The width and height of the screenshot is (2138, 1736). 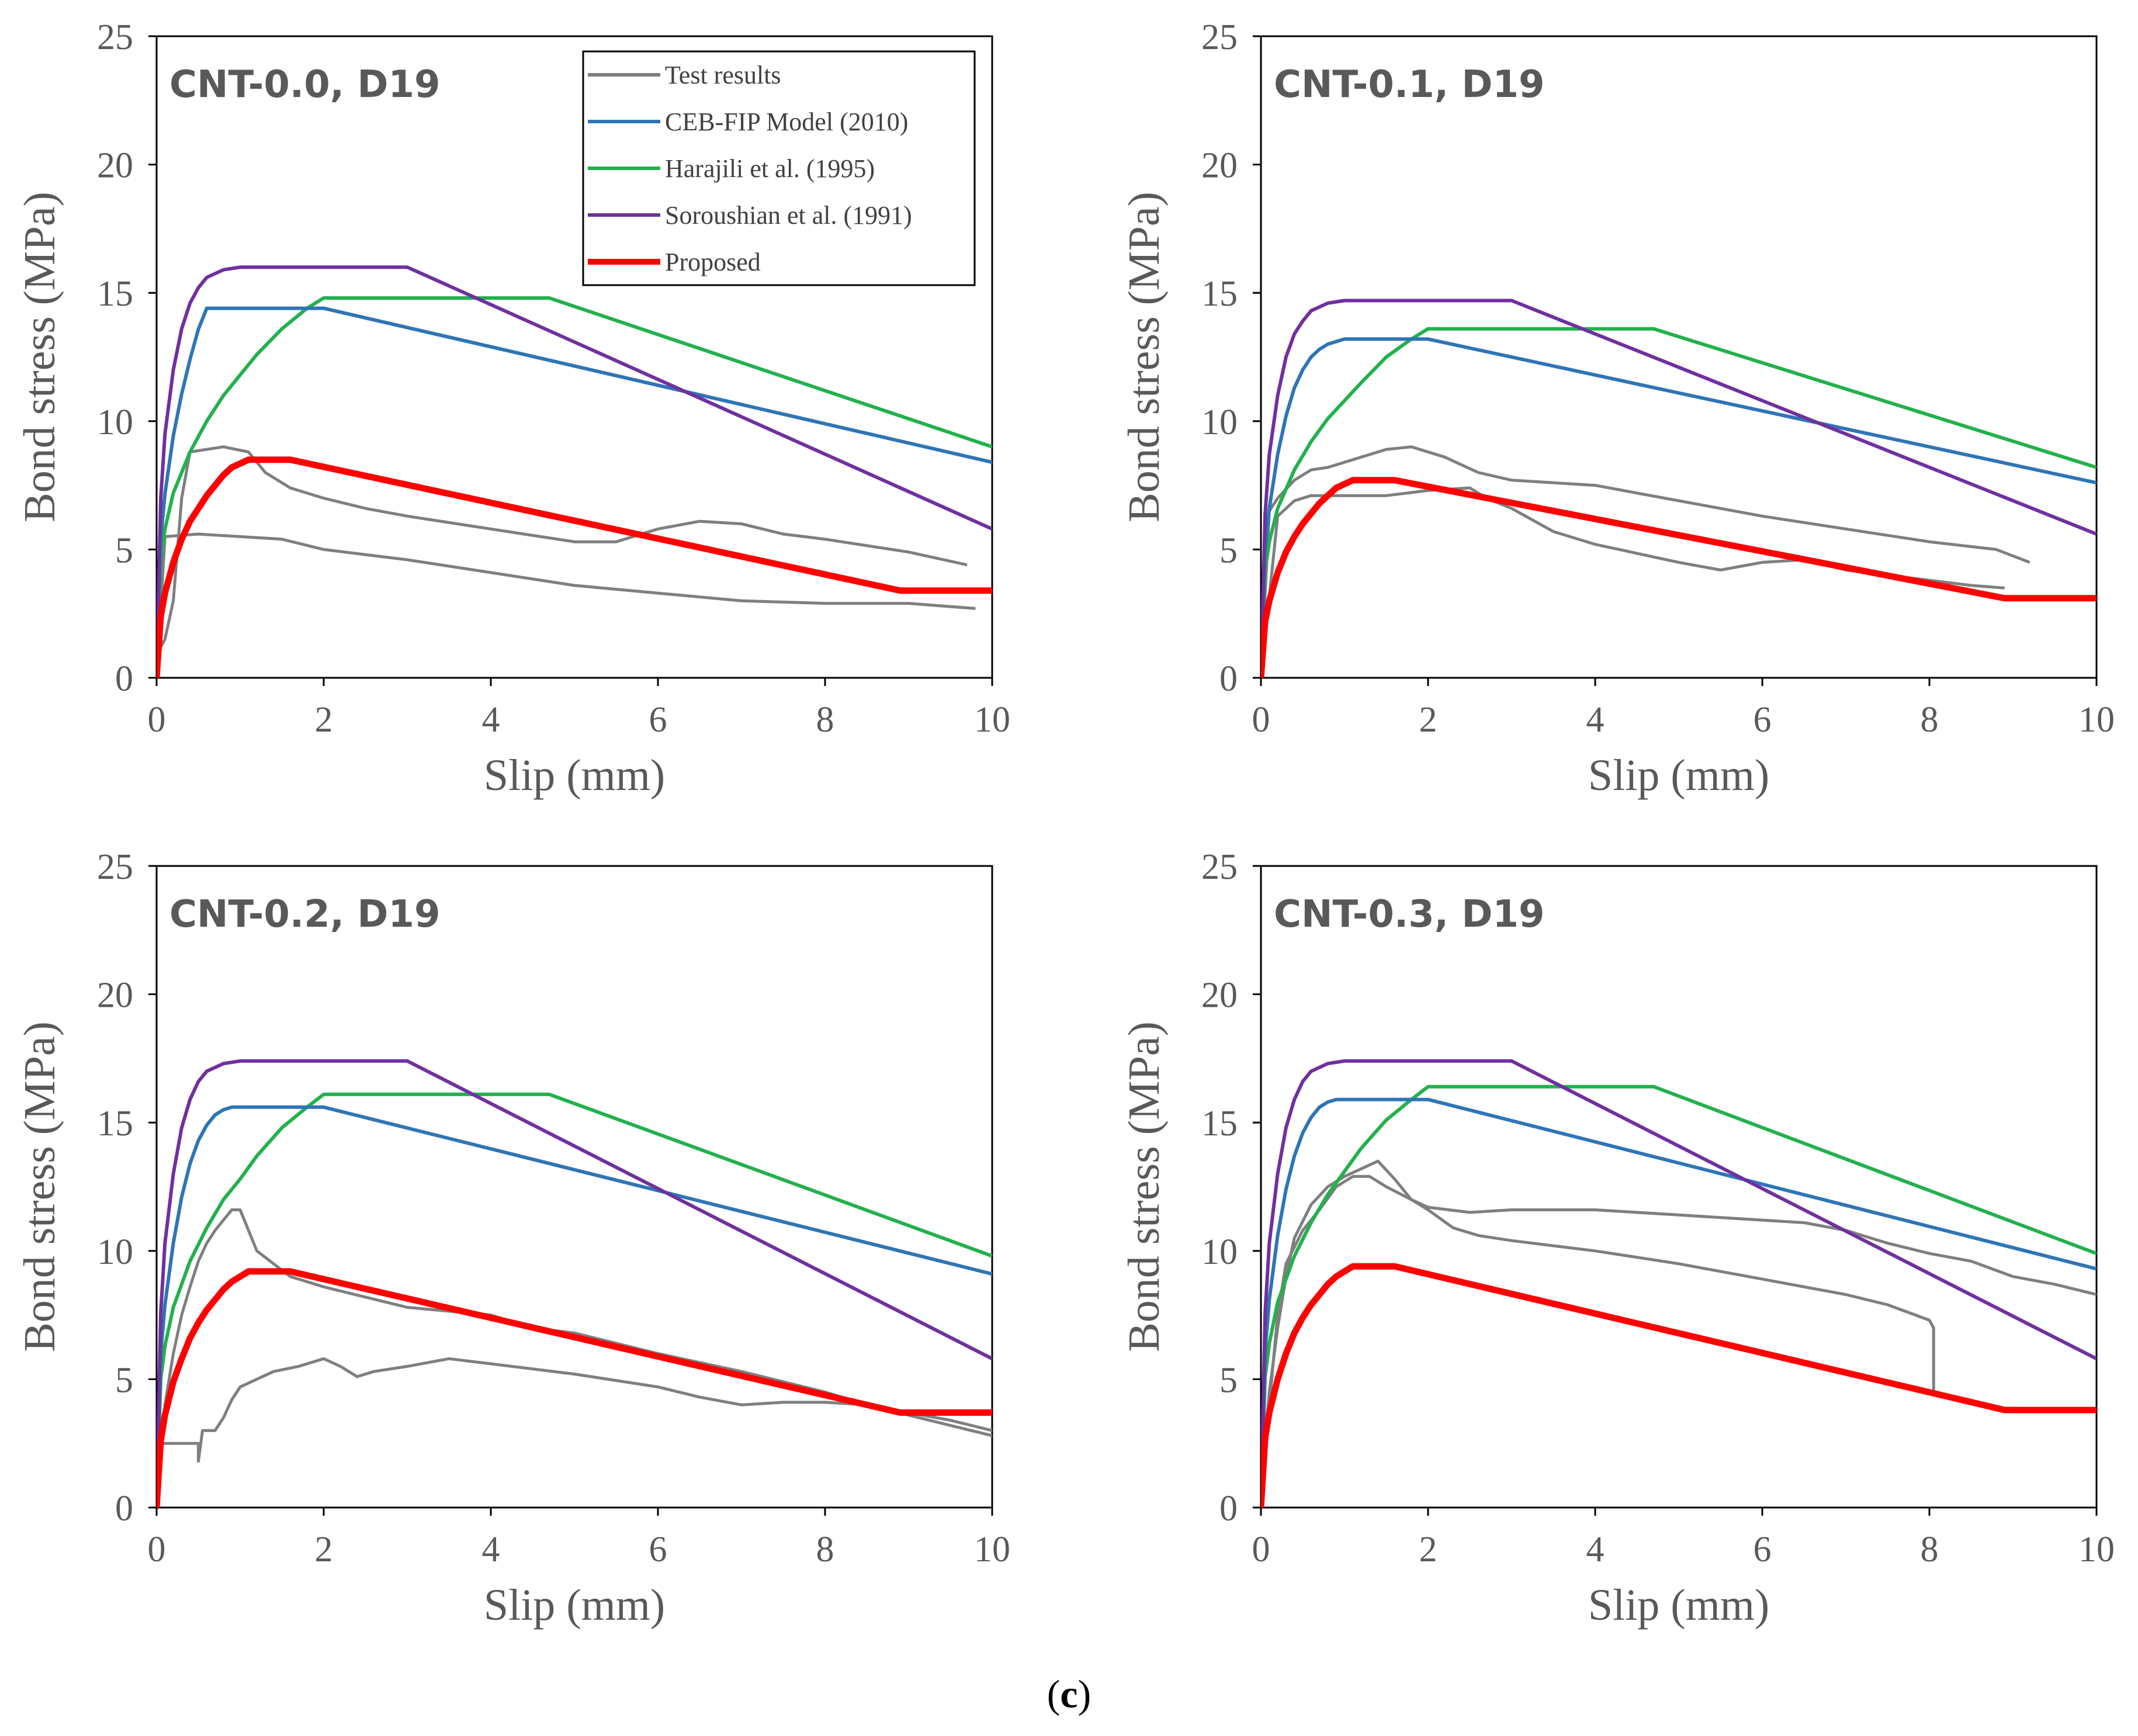 What do you see at coordinates (305, 914) in the screenshot?
I see `panel-title: CNT-0.2, D19` at bounding box center [305, 914].